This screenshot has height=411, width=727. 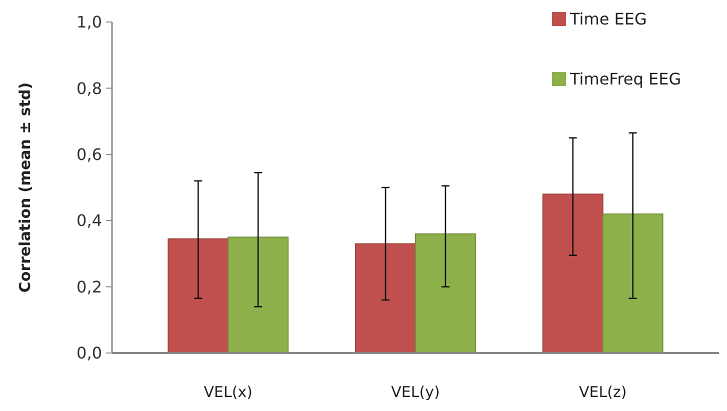 I want to click on x-tick-label: VEL(y), so click(x=415, y=392).